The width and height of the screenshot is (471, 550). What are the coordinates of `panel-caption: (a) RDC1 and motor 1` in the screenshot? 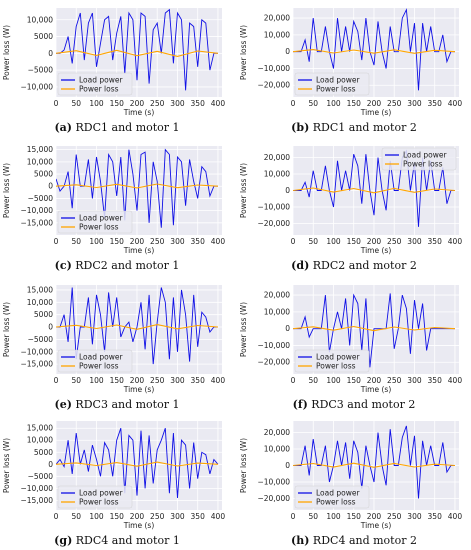 It's located at (117, 127).